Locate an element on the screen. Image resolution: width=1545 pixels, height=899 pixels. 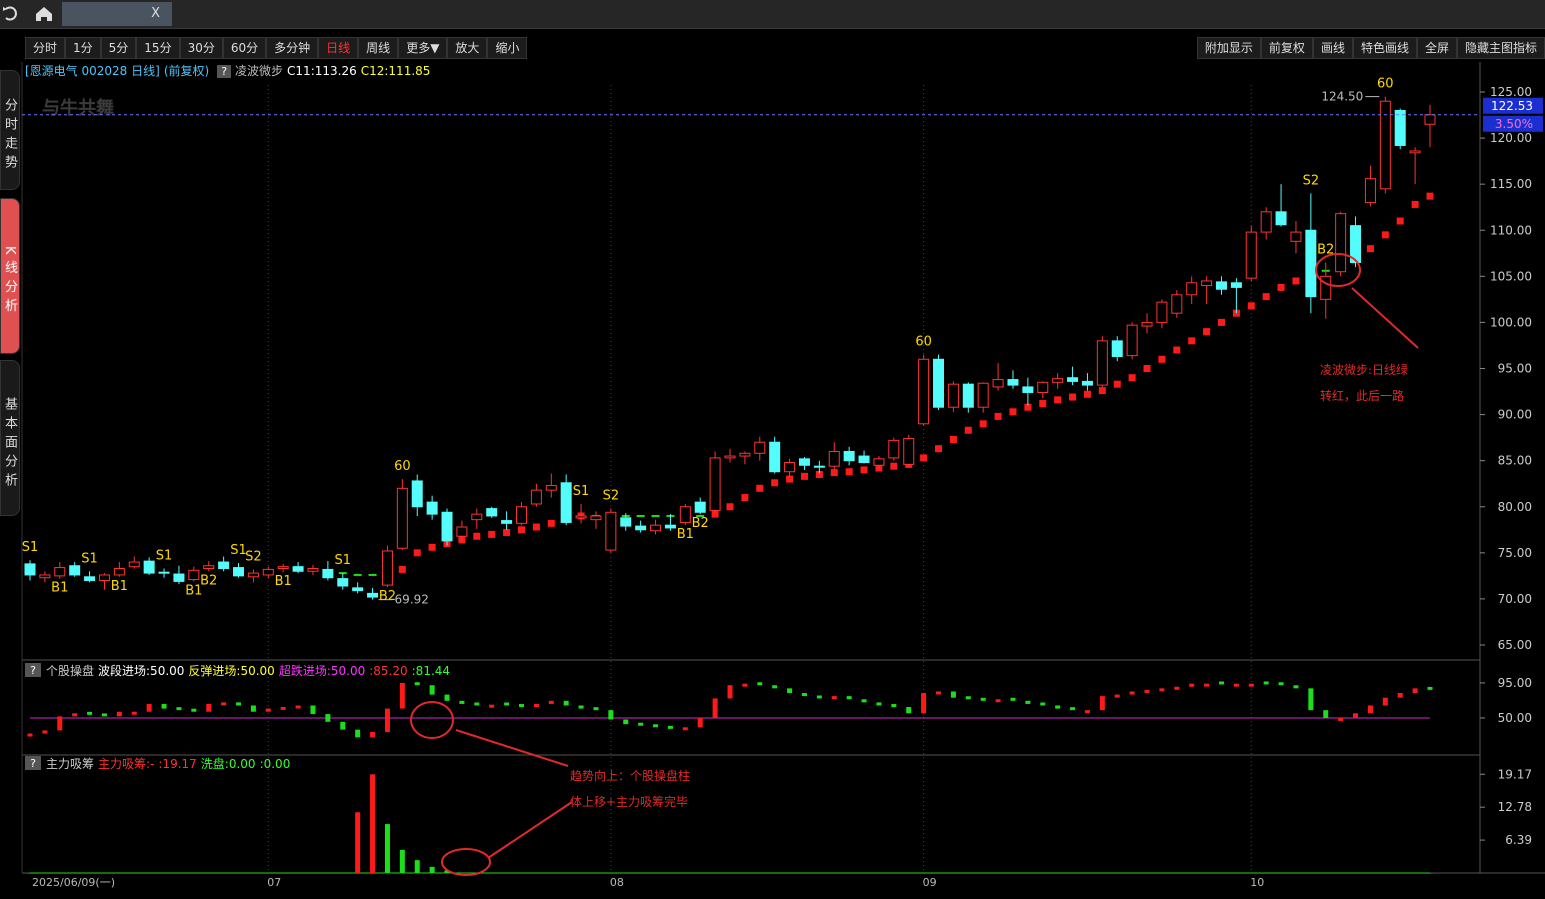
toolbar-button: 更多▼ is located at coordinates (423, 48).